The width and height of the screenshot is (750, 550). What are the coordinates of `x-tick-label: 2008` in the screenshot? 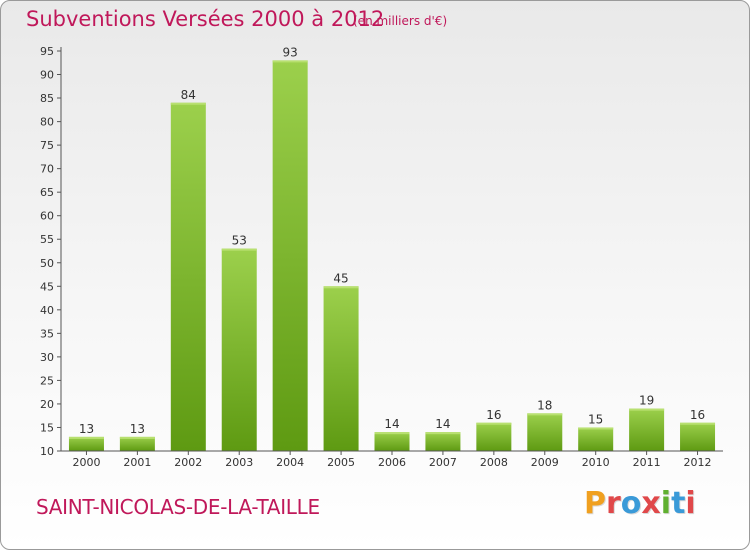 It's located at (494, 462).